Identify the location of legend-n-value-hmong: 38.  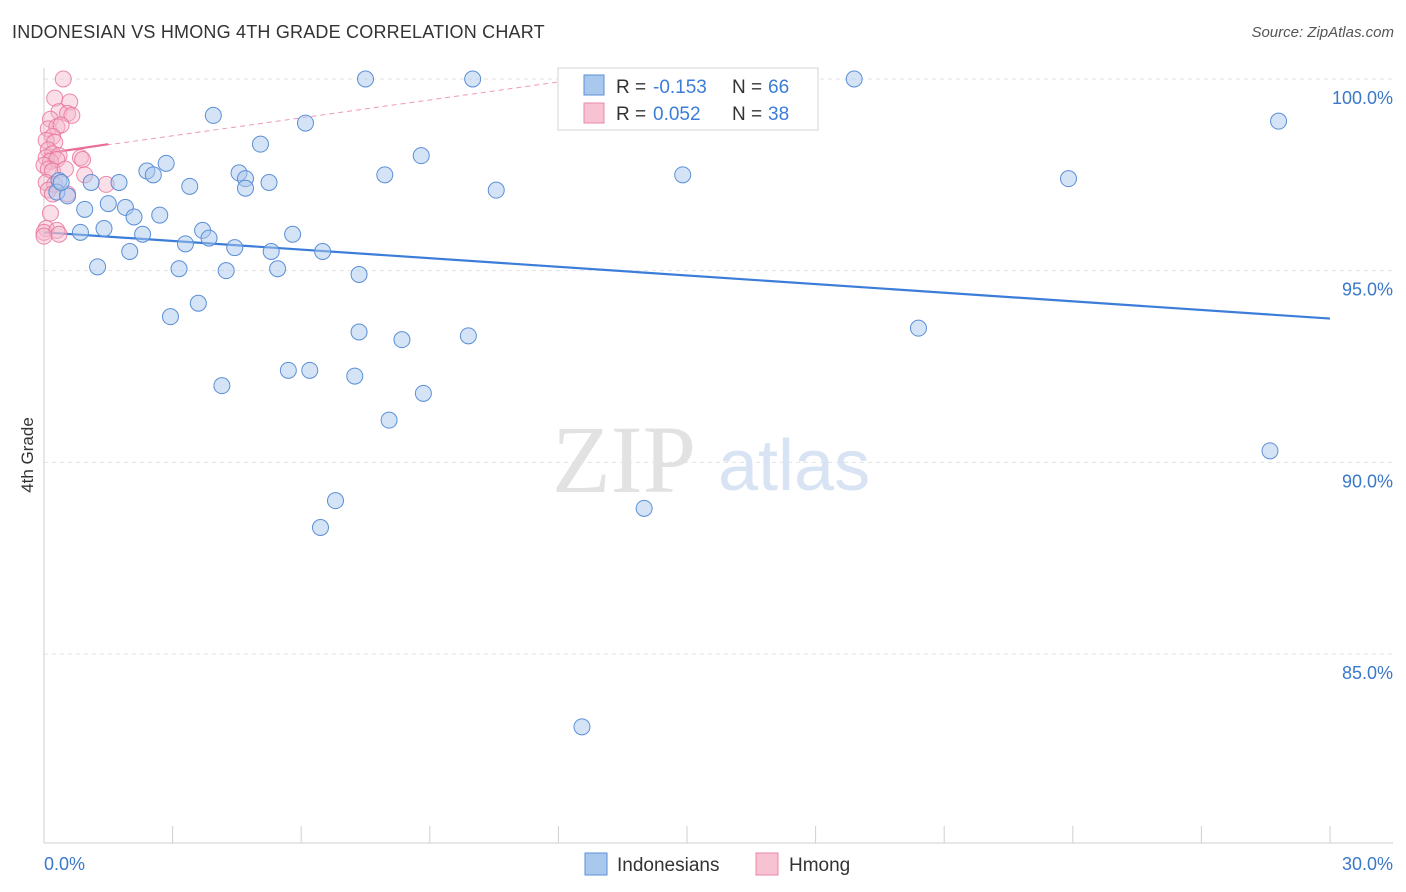
(778, 114).